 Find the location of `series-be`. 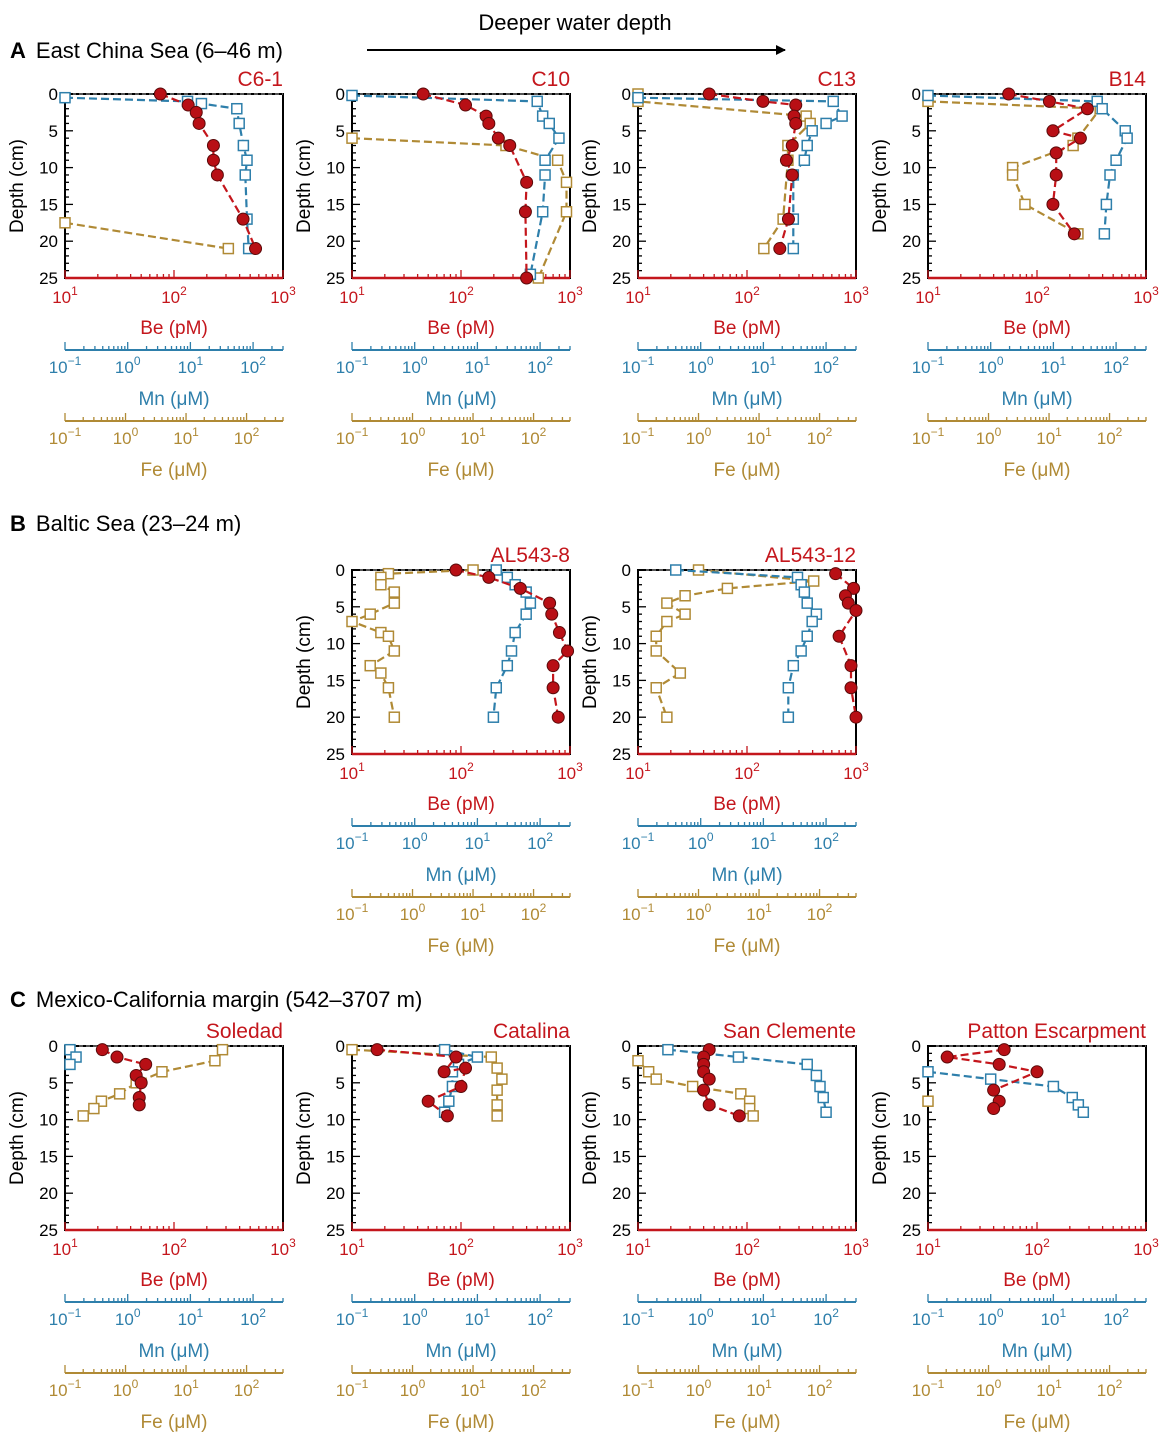

series-be is located at coordinates (474, 186).